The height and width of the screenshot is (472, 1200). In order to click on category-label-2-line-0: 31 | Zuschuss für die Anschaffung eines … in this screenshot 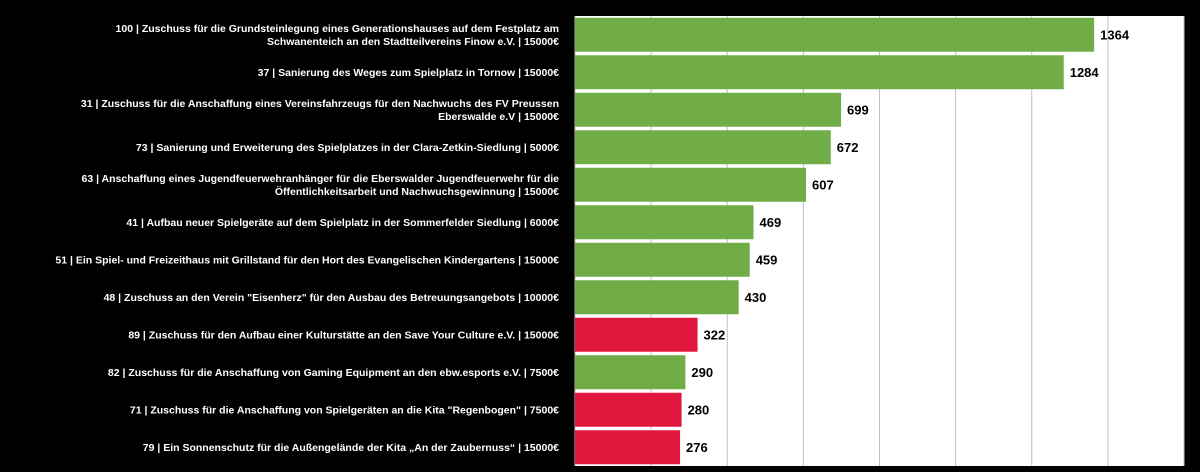, I will do `click(320, 104)`.